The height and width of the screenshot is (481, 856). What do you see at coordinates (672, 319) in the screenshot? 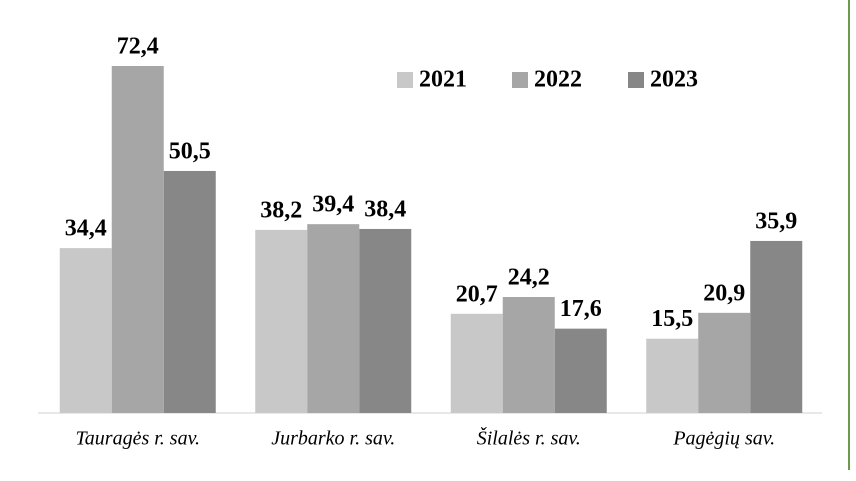
I see `data-label: 15,5` at bounding box center [672, 319].